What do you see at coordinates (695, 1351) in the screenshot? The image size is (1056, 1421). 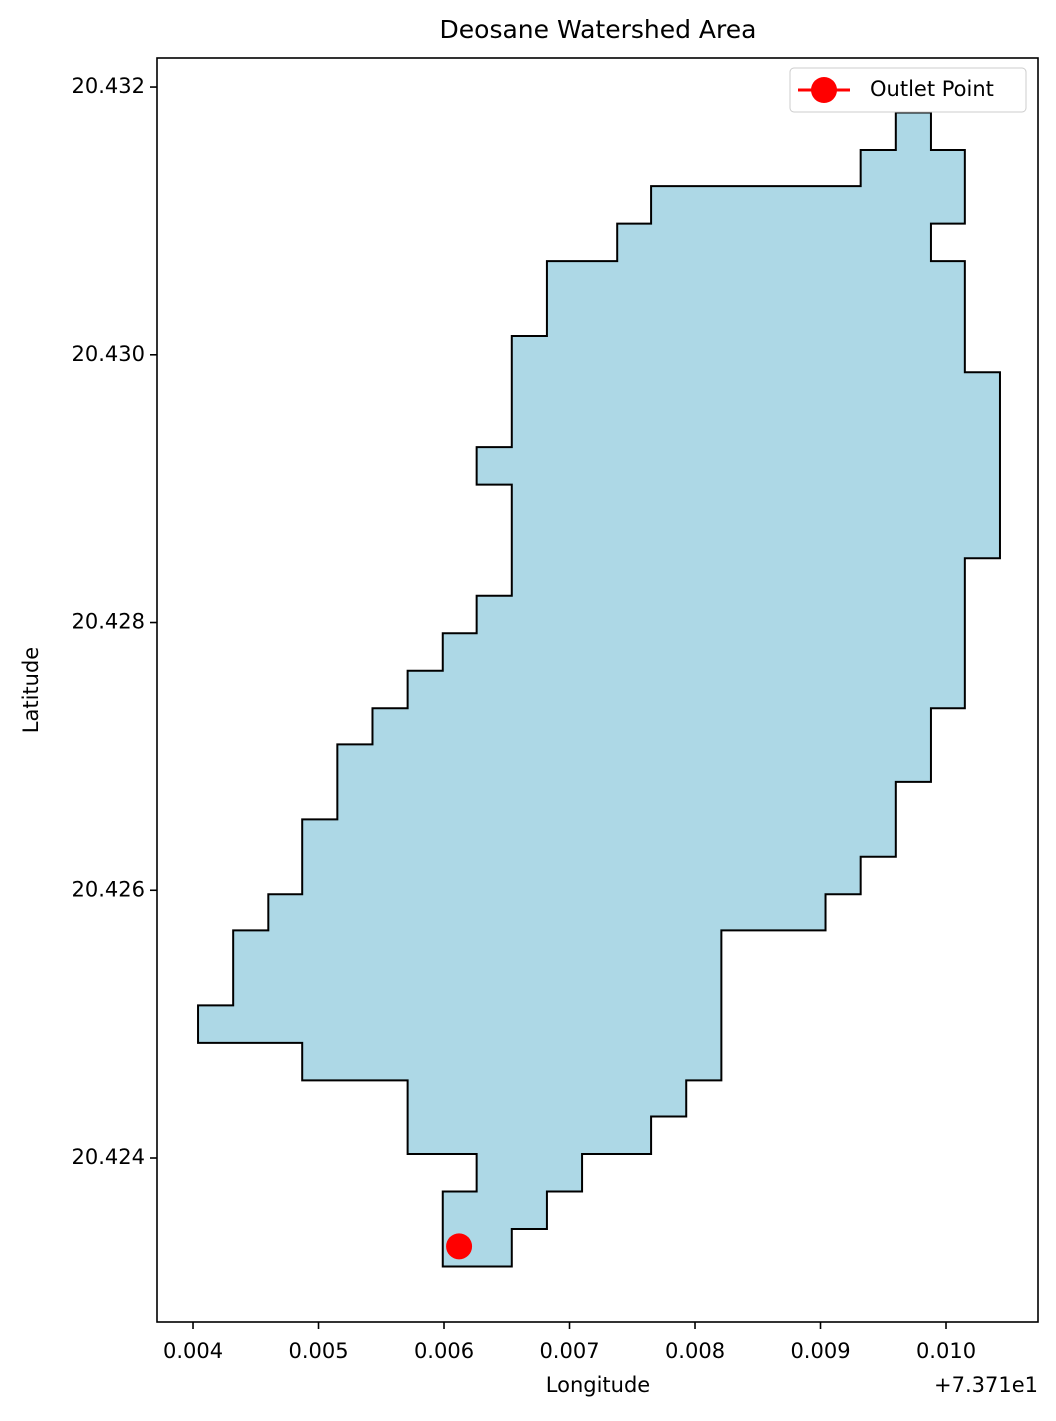 I see `x-tick-label: 0.008` at bounding box center [695, 1351].